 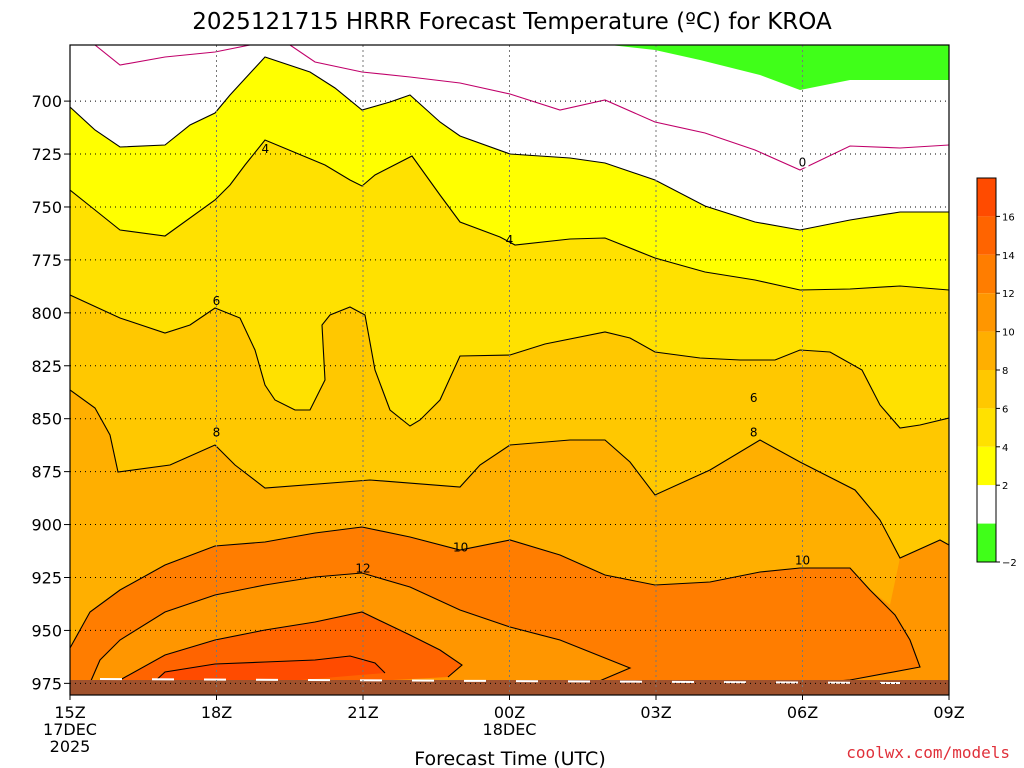 What do you see at coordinates (46, 154) in the screenshot?
I see `y-tick-label: 725` at bounding box center [46, 154].